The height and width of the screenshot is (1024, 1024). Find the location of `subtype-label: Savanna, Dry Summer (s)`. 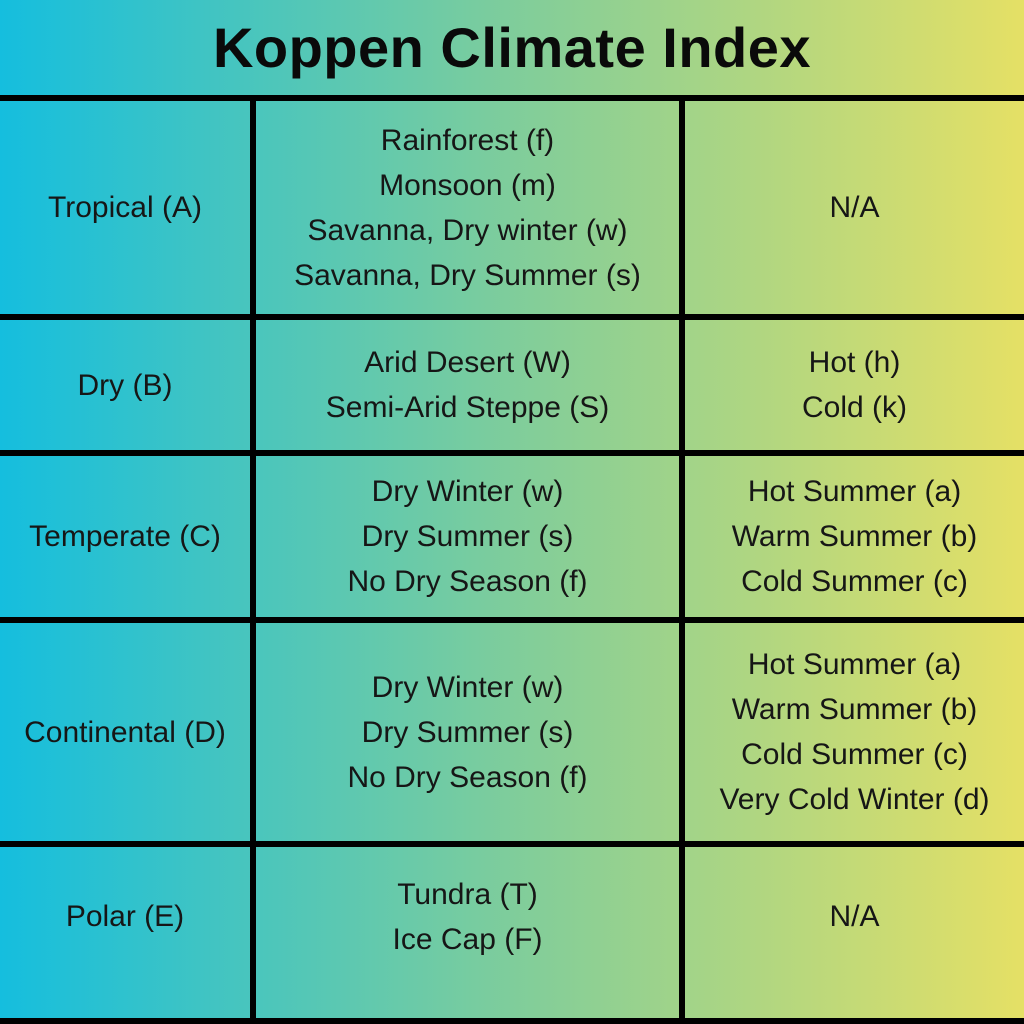

subtype-label: Savanna, Dry Summer (s) is located at coordinates (467, 275).